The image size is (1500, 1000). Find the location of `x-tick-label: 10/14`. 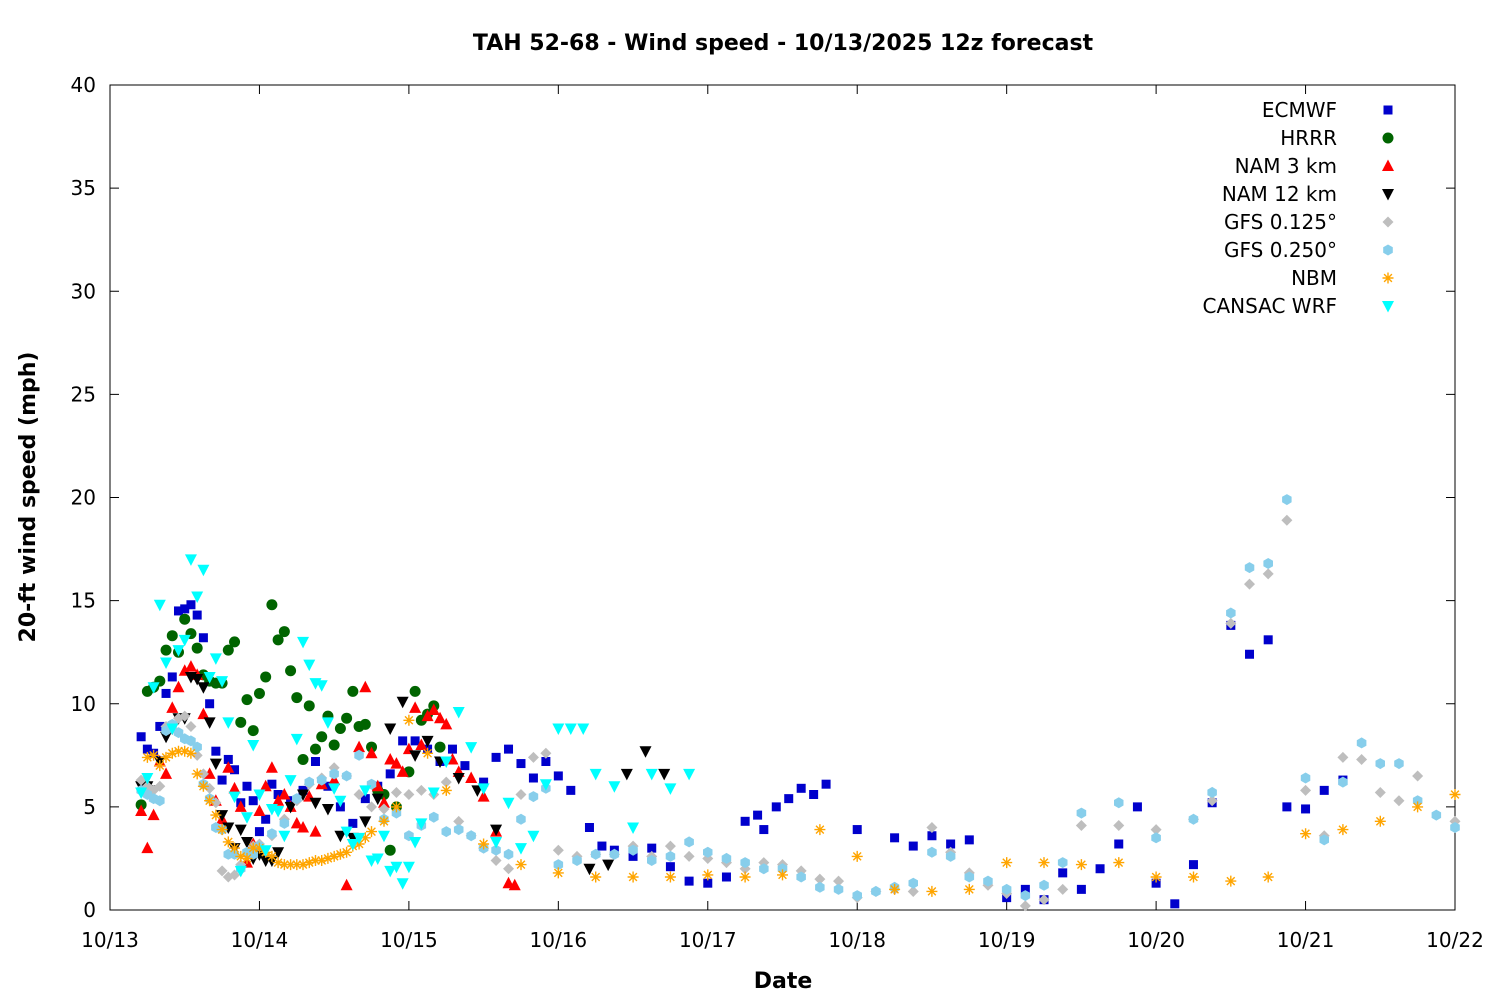

x-tick-label: 10/14 is located at coordinates (260, 940).